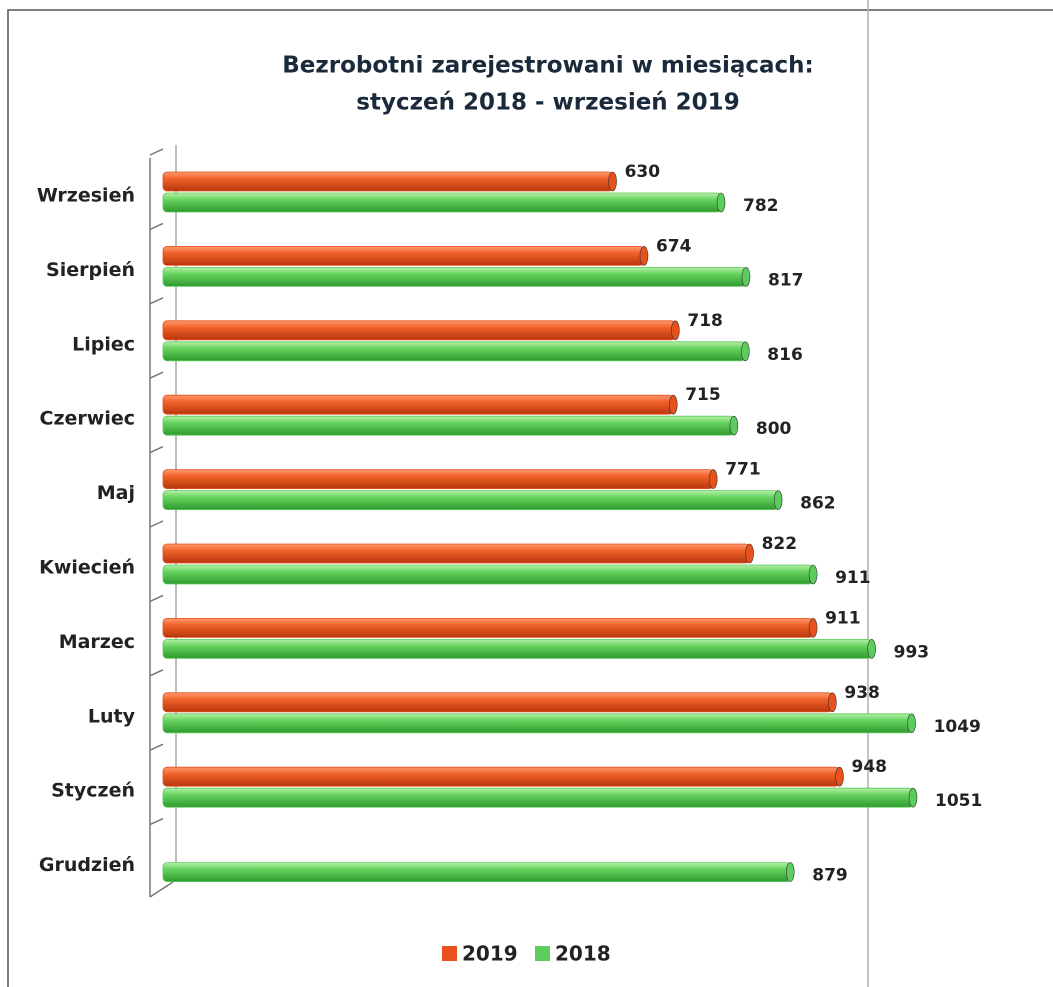 This screenshot has height=987, width=1053. I want to click on data-label: 862, so click(818, 504).